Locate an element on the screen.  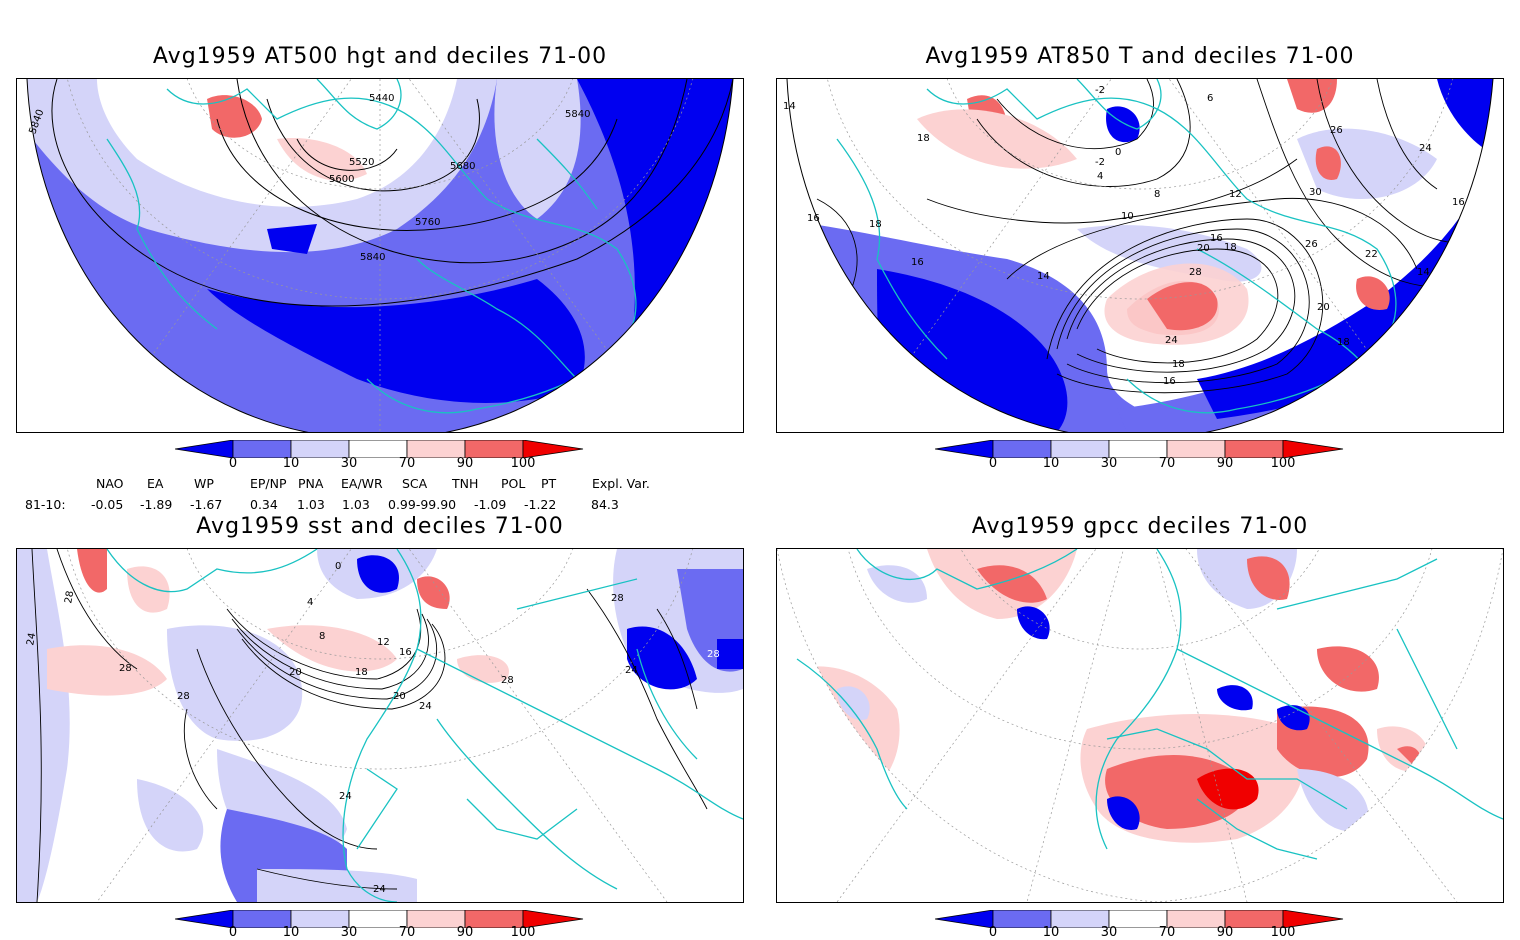
index-header: EA is located at coordinates (155, 483).